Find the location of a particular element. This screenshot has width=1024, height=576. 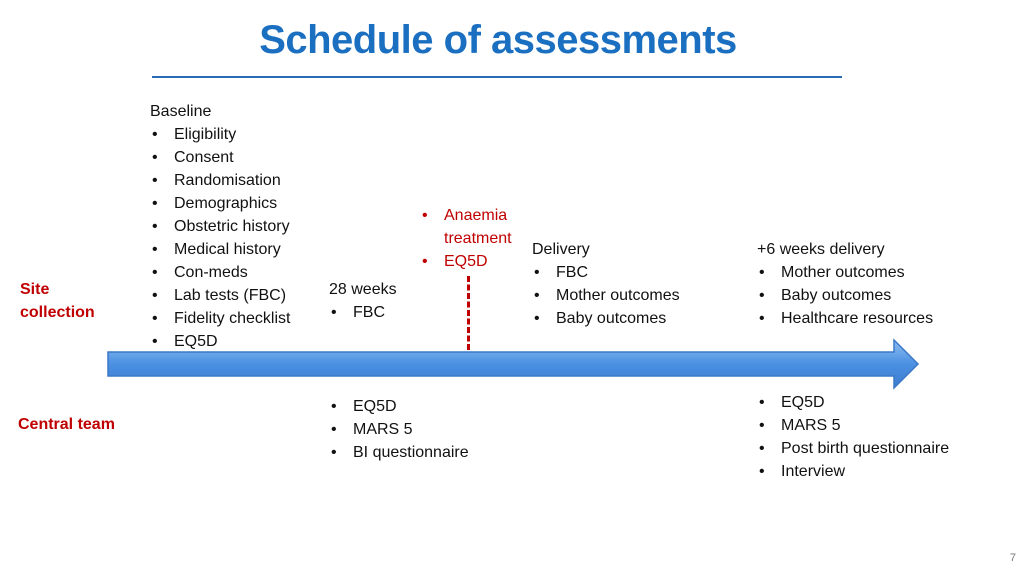

timeline-arrow is located at coordinates (513, 364).